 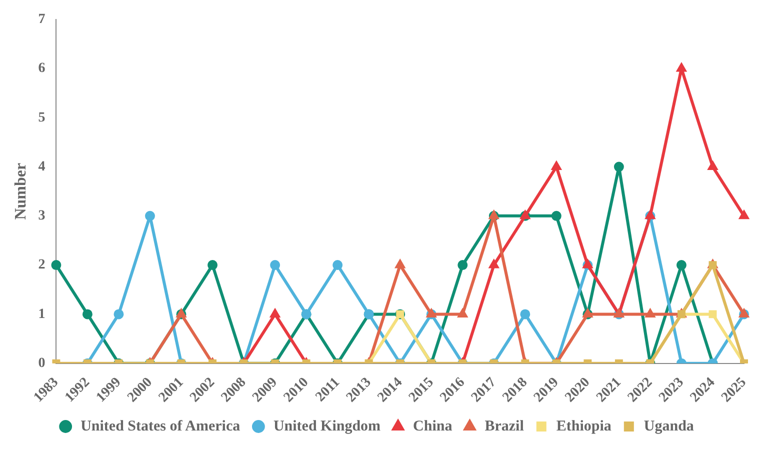 What do you see at coordinates (42, 265) in the screenshot?
I see `y-tick-label: 2` at bounding box center [42, 265].